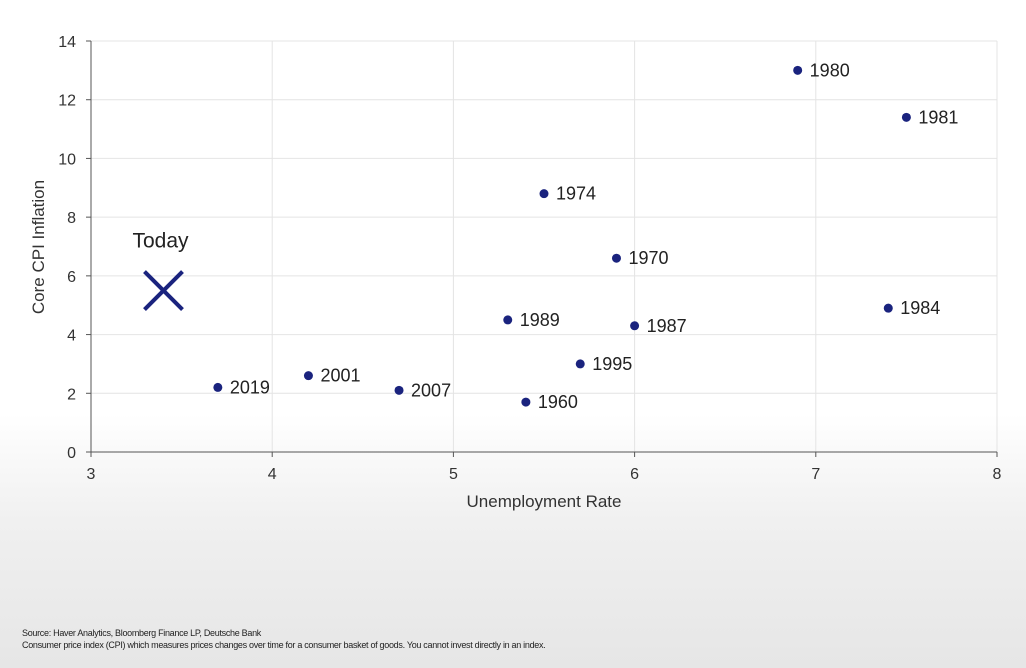 The height and width of the screenshot is (668, 1026). I want to click on data-point-1995: 1995, so click(603, 364).